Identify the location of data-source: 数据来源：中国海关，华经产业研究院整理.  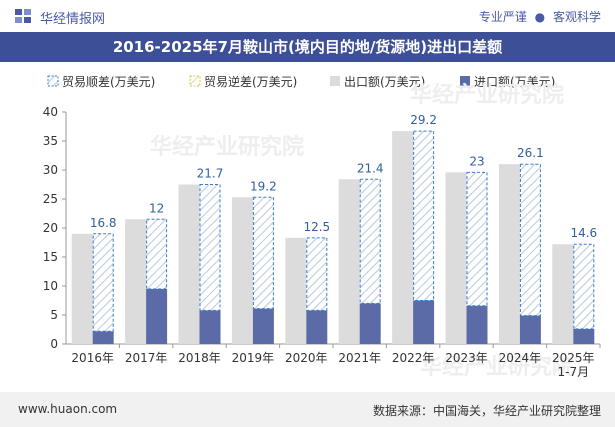
(486, 411).